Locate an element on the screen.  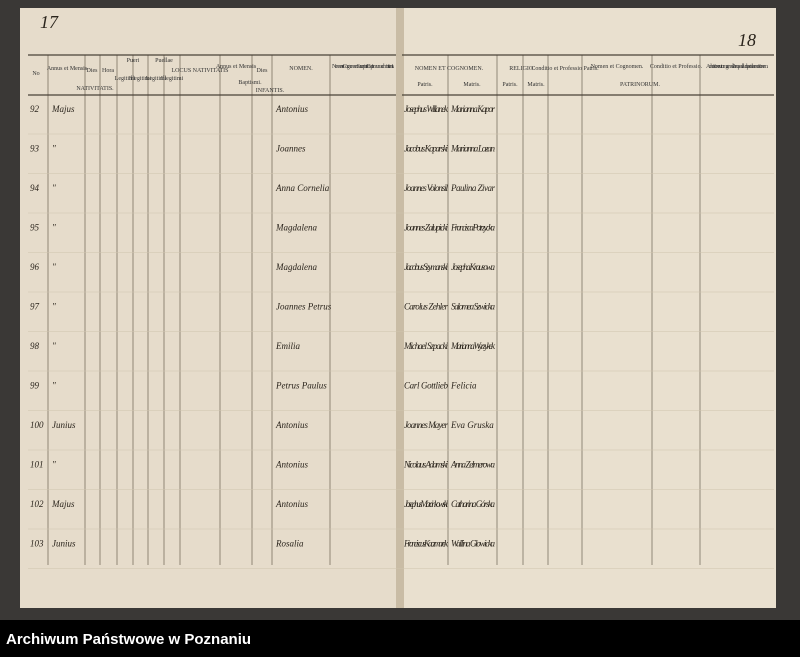
father-name: Carolus Zehler is located at coordinates (426, 307).